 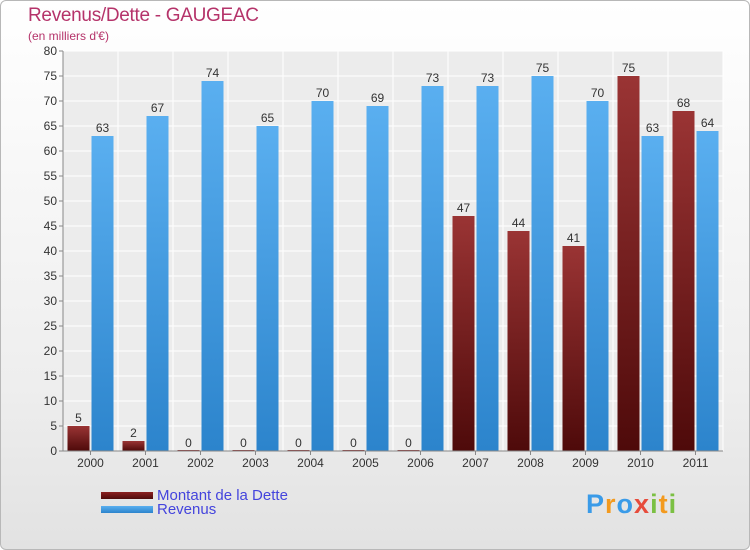 What do you see at coordinates (488, 78) in the screenshot?
I see `data-label-revenus-2007: 73` at bounding box center [488, 78].